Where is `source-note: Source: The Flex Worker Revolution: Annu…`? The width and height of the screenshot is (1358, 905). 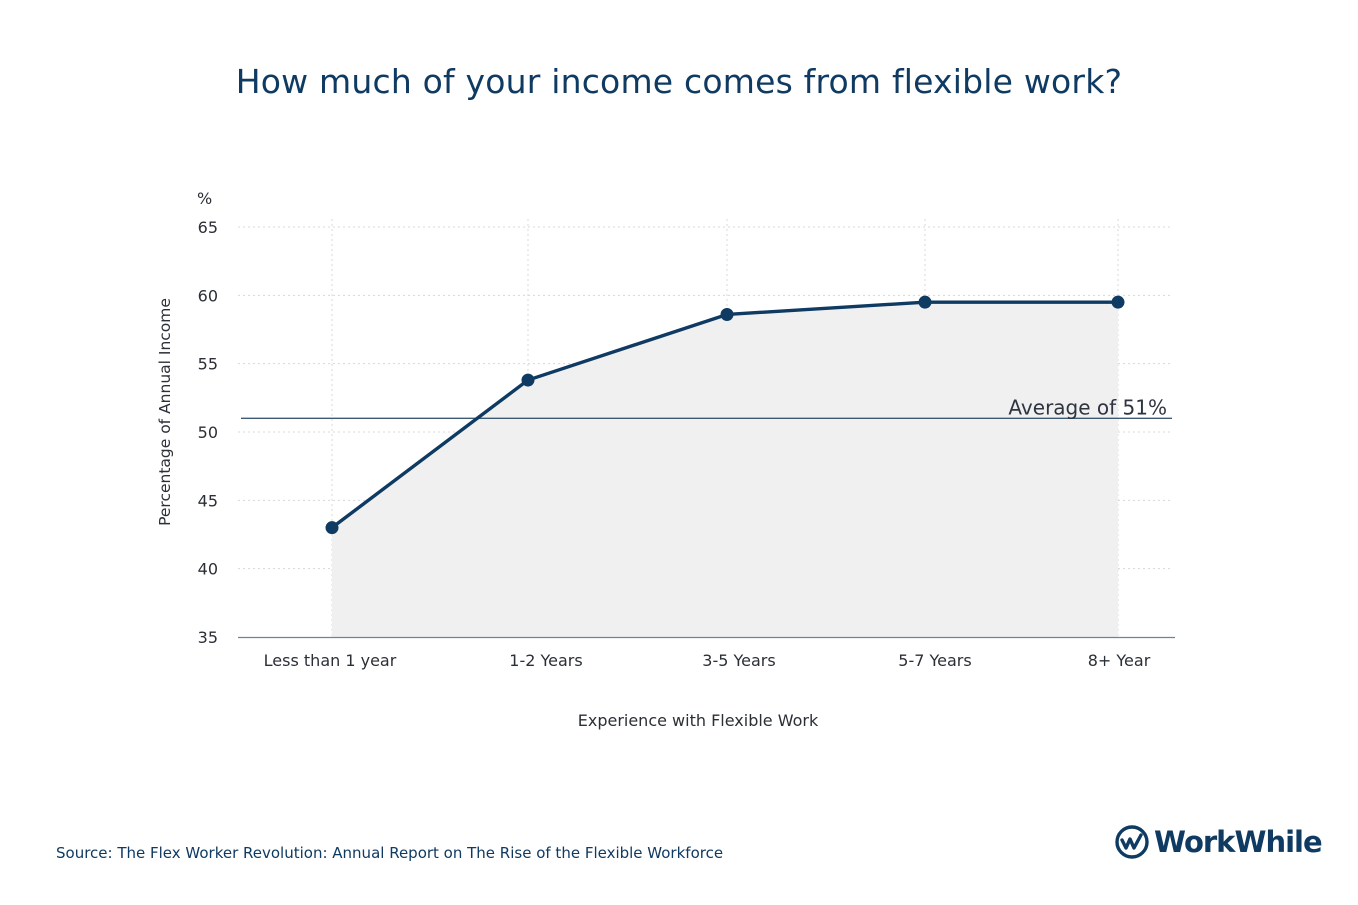 source-note: Source: The Flex Worker Revolution: Annu… is located at coordinates (390, 853).